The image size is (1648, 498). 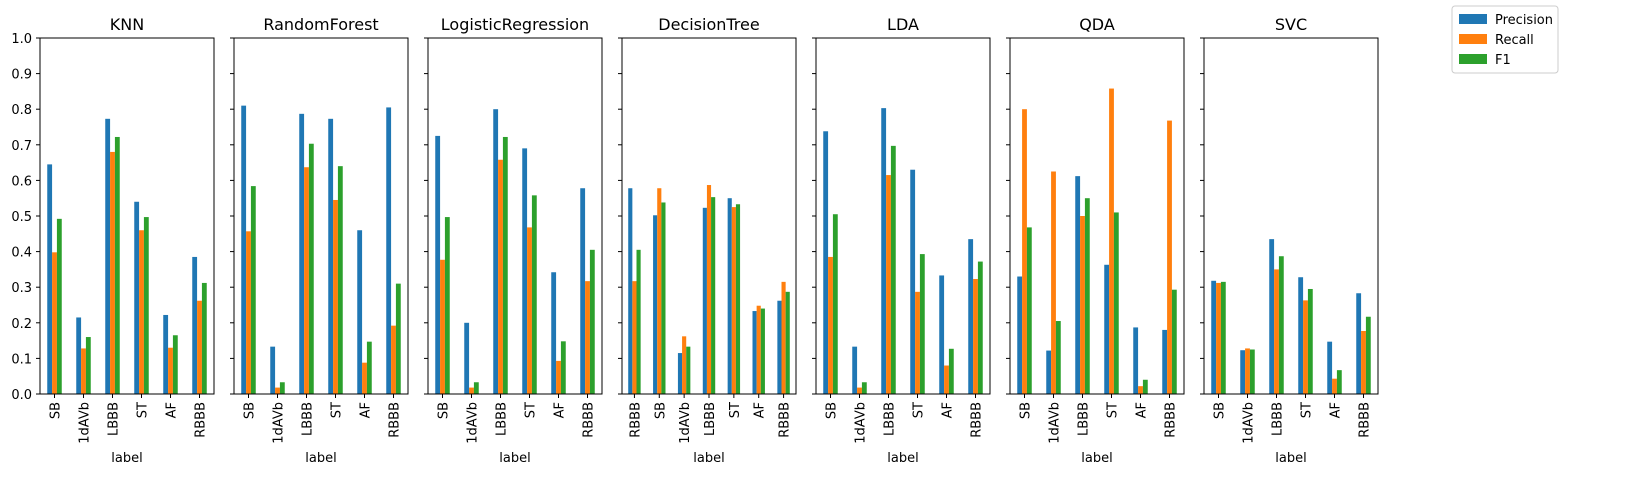 I want to click on y-tick-label: 0.2, so click(x=21, y=324).